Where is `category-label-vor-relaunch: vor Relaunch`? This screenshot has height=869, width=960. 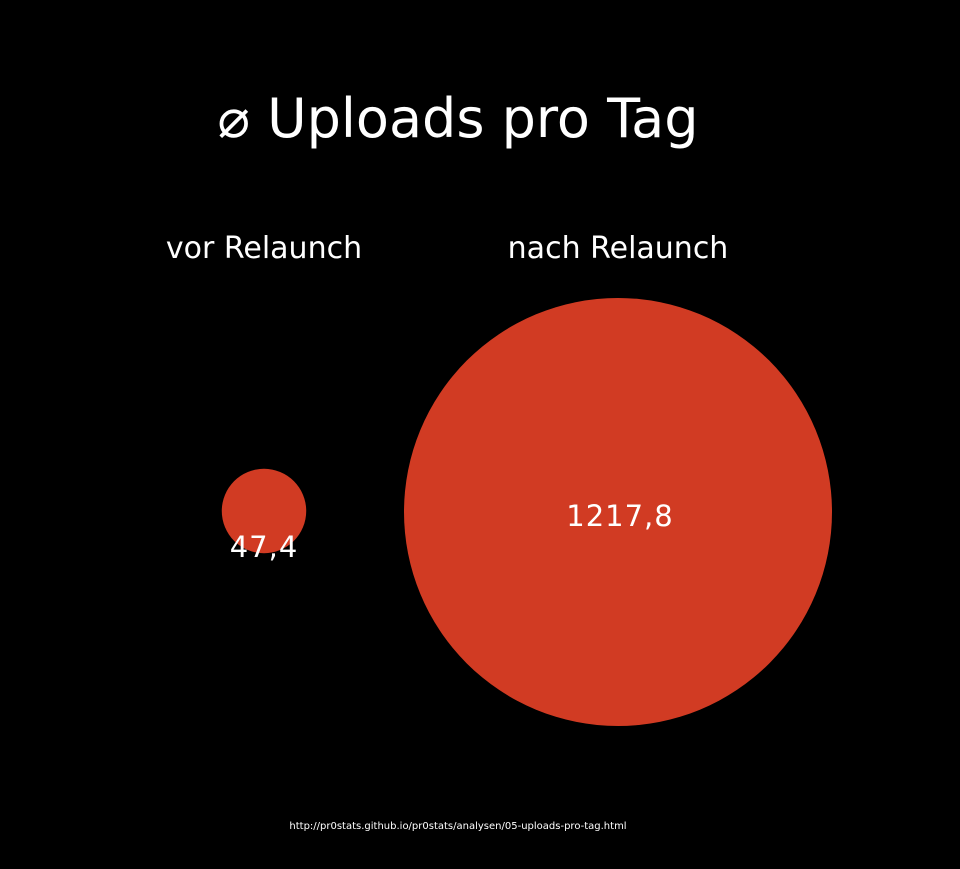
category-label-vor-relaunch: vor Relaunch is located at coordinates (264, 248).